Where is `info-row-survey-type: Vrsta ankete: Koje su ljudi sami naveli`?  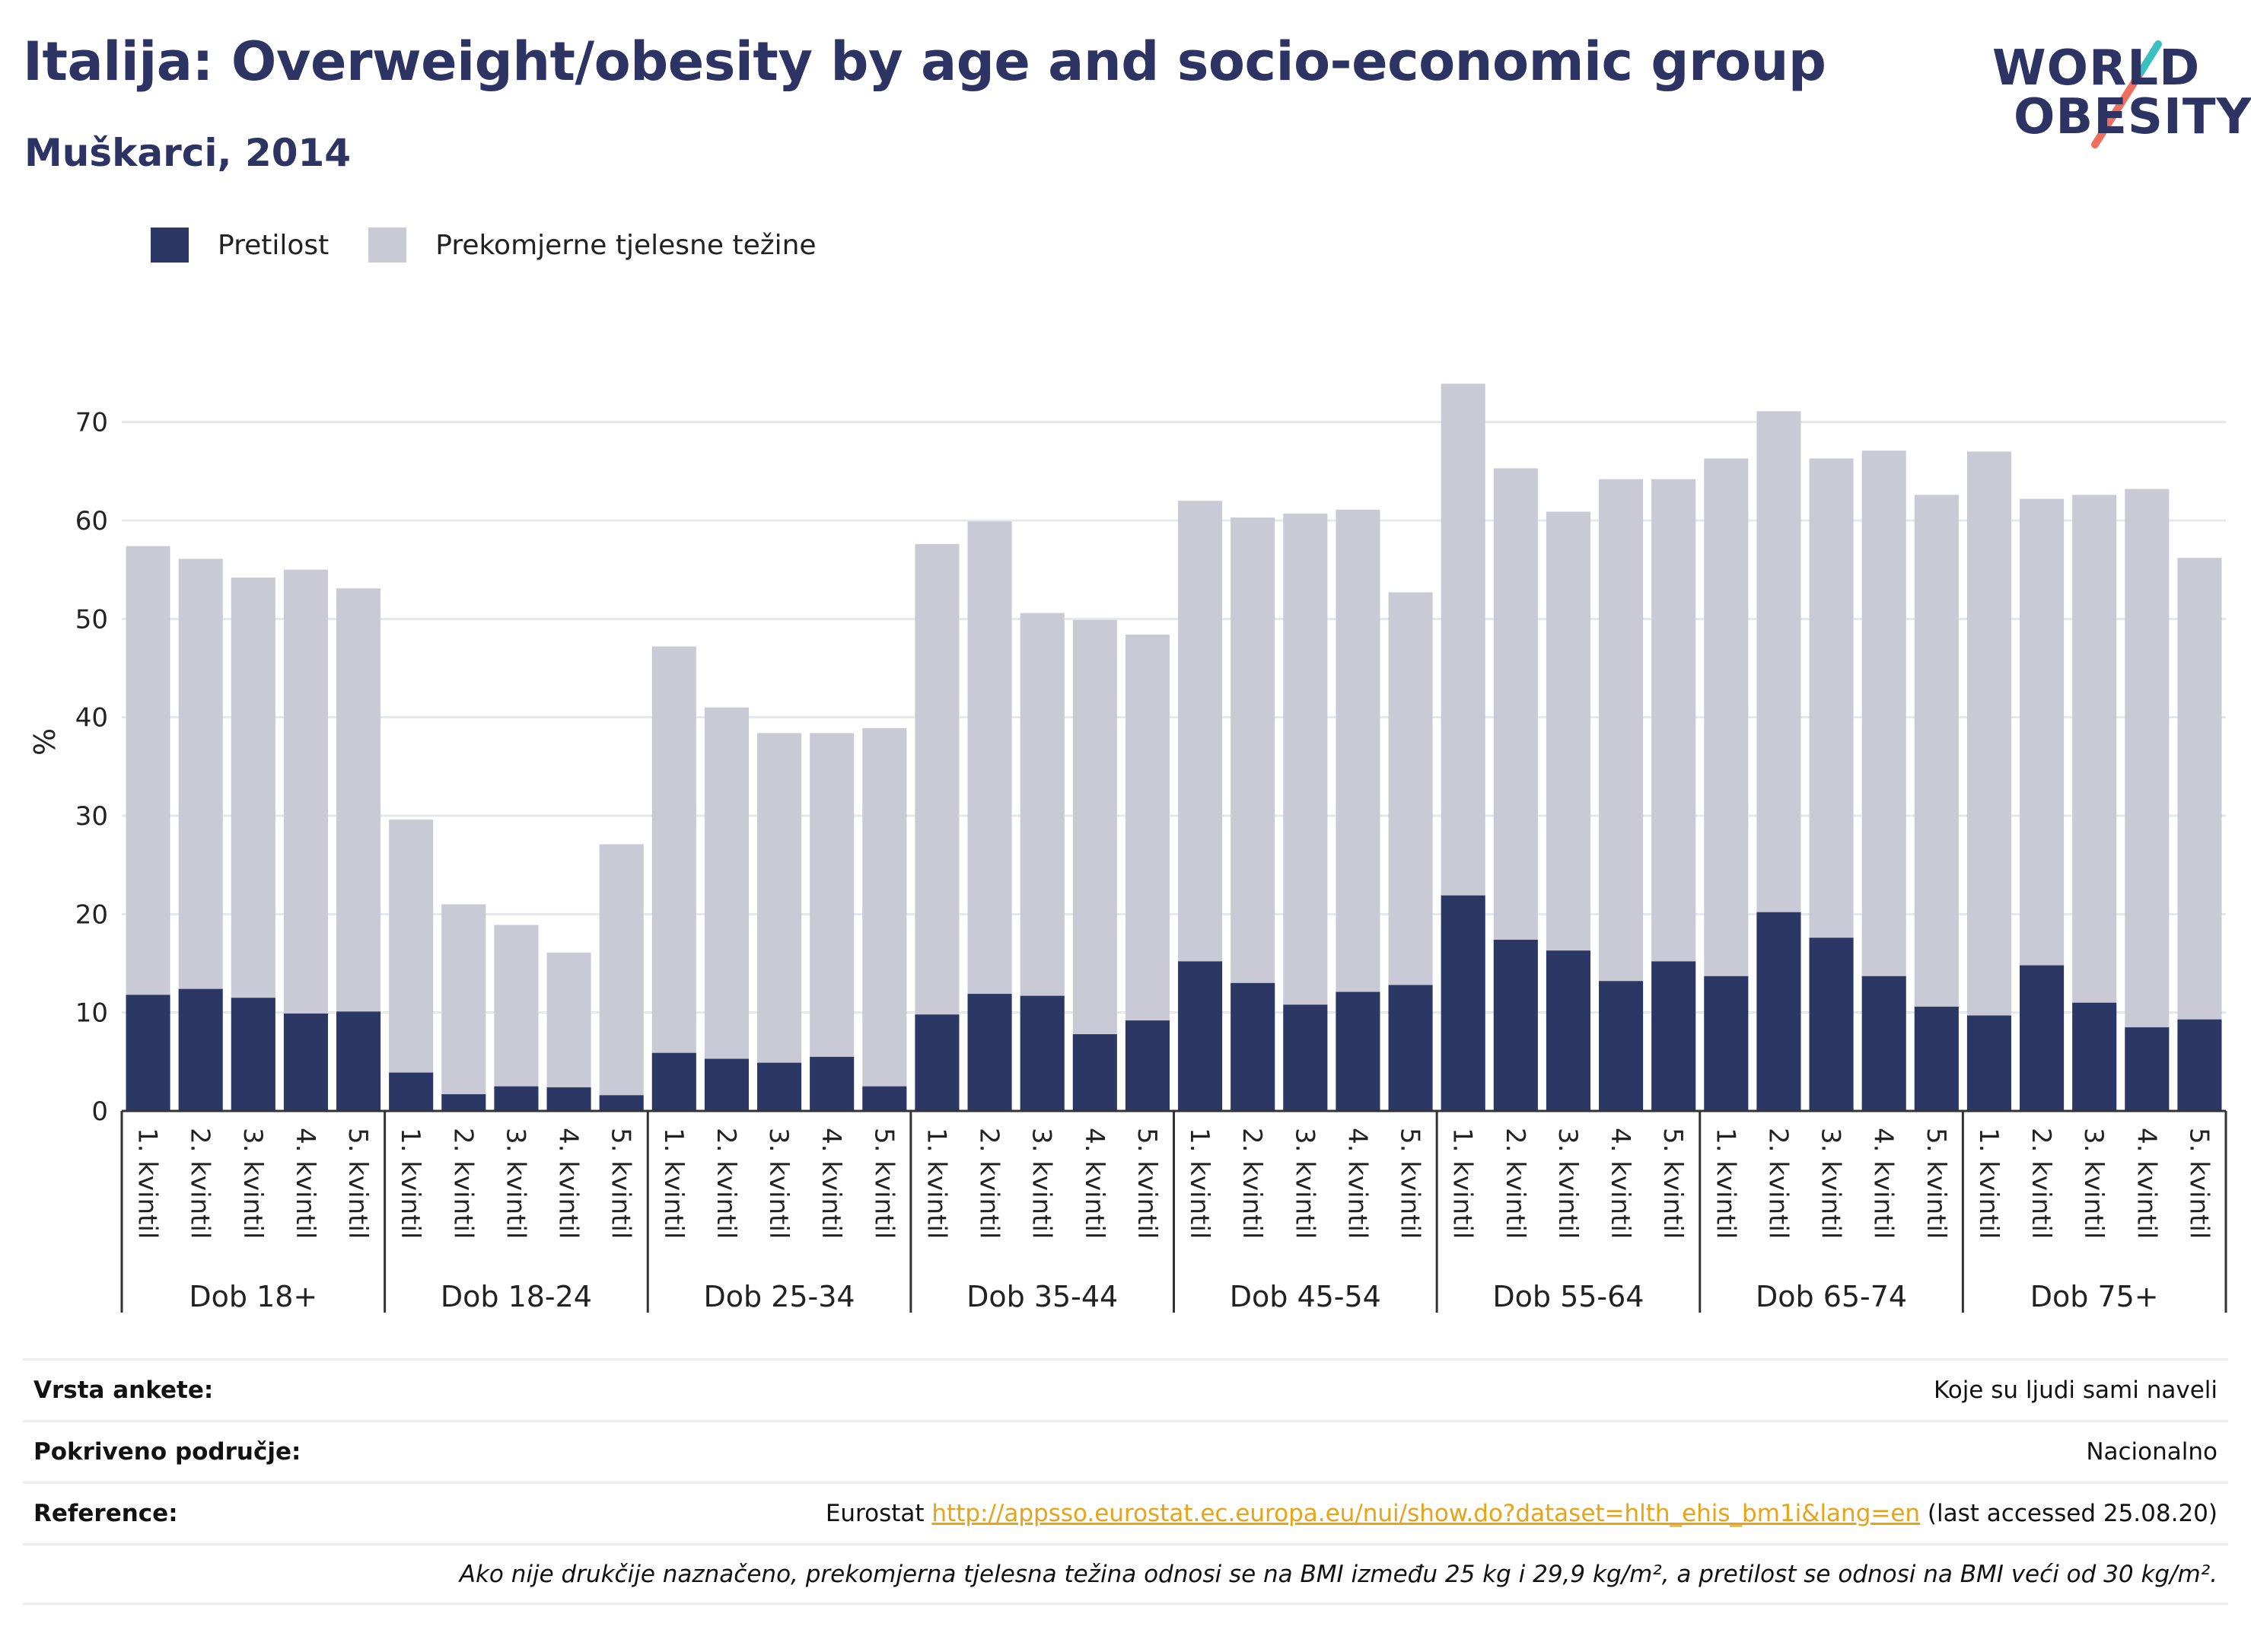
info-row-survey-type: Vrsta ankete: Koje su ljudi sami naveli is located at coordinates (1125, 1389).